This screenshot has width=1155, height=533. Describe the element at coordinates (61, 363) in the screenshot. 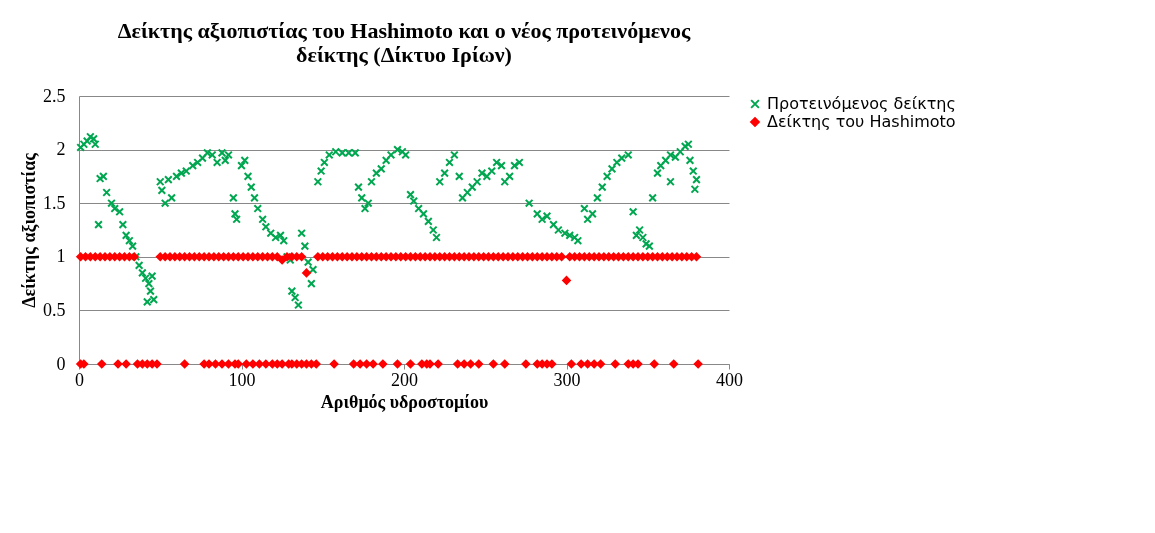

I see `y-tick-label: 0` at that location.